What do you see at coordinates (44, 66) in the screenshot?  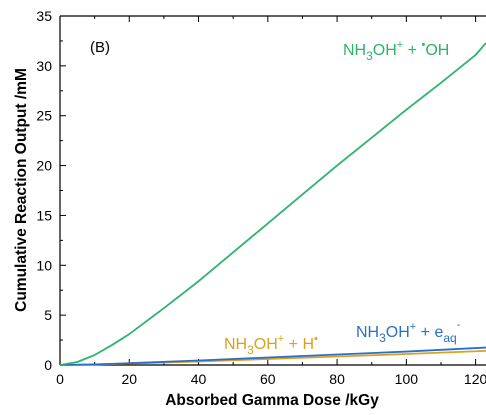 I see `y-tick-label: 30` at bounding box center [44, 66].